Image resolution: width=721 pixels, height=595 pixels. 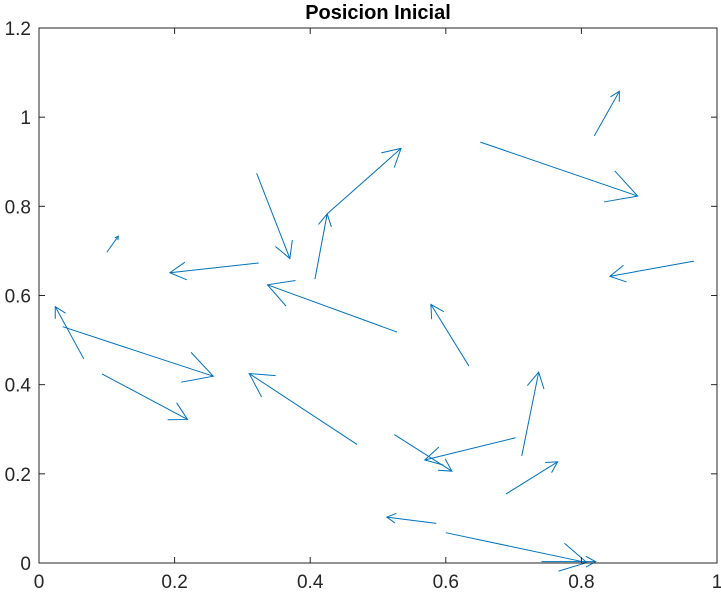 What do you see at coordinates (39, 582) in the screenshot?
I see `x-tick-label: 0` at bounding box center [39, 582].